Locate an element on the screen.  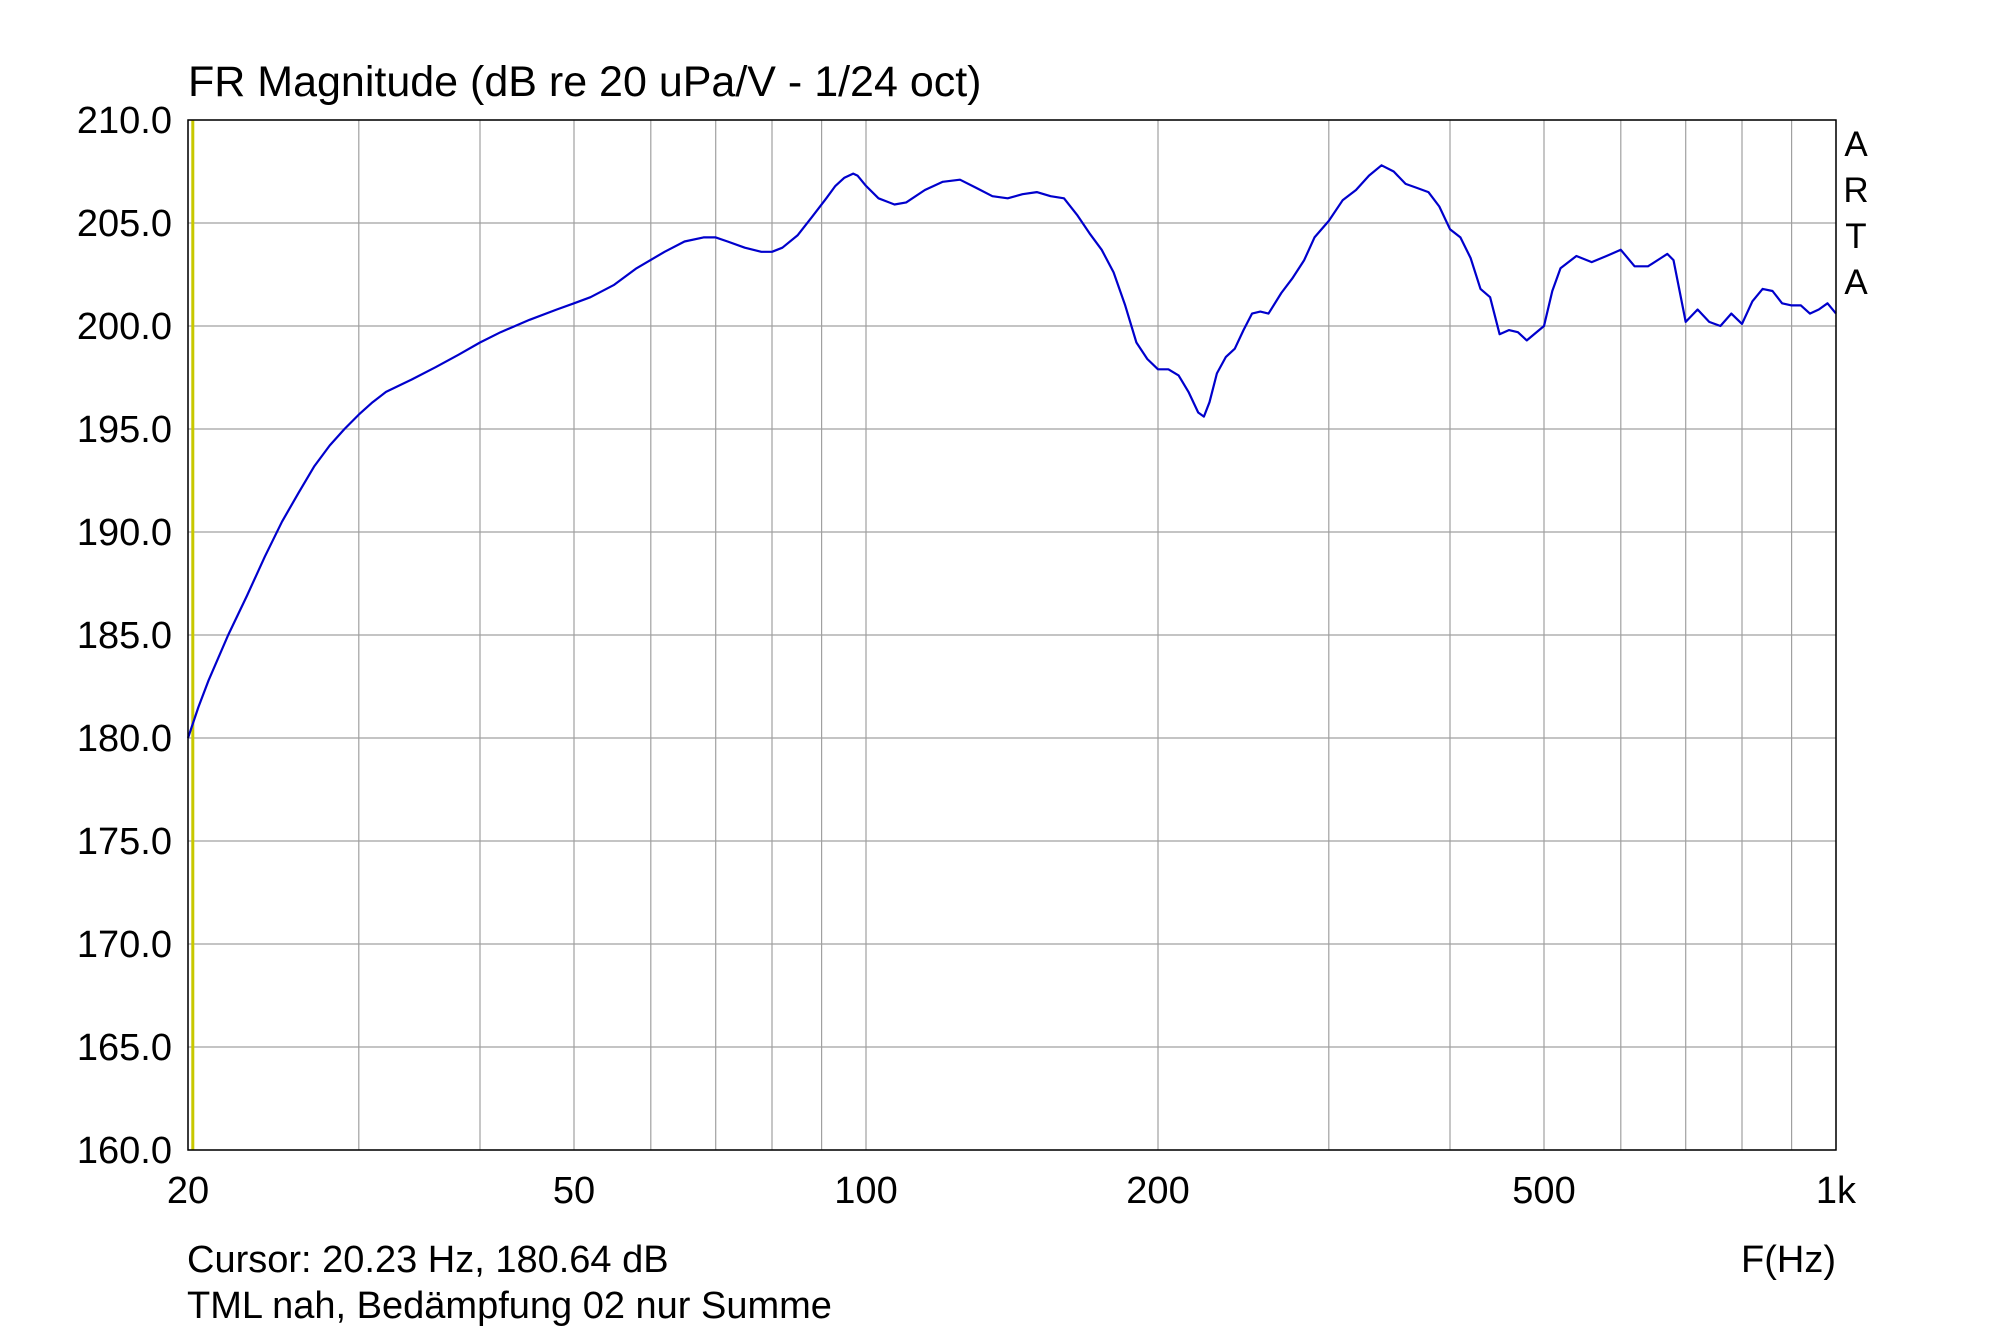
y-tick-label: 195.0 is located at coordinates (124, 430).